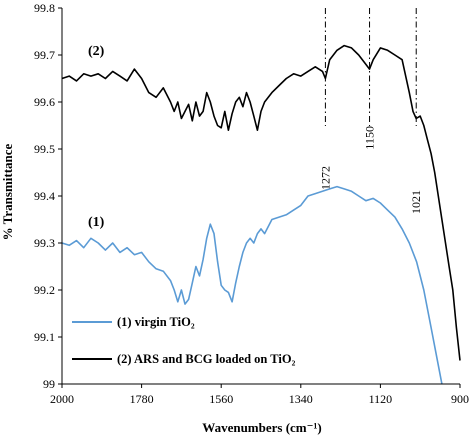  What do you see at coordinates (44, 290) in the screenshot?
I see `y-tick-label: 99.2` at bounding box center [44, 290].